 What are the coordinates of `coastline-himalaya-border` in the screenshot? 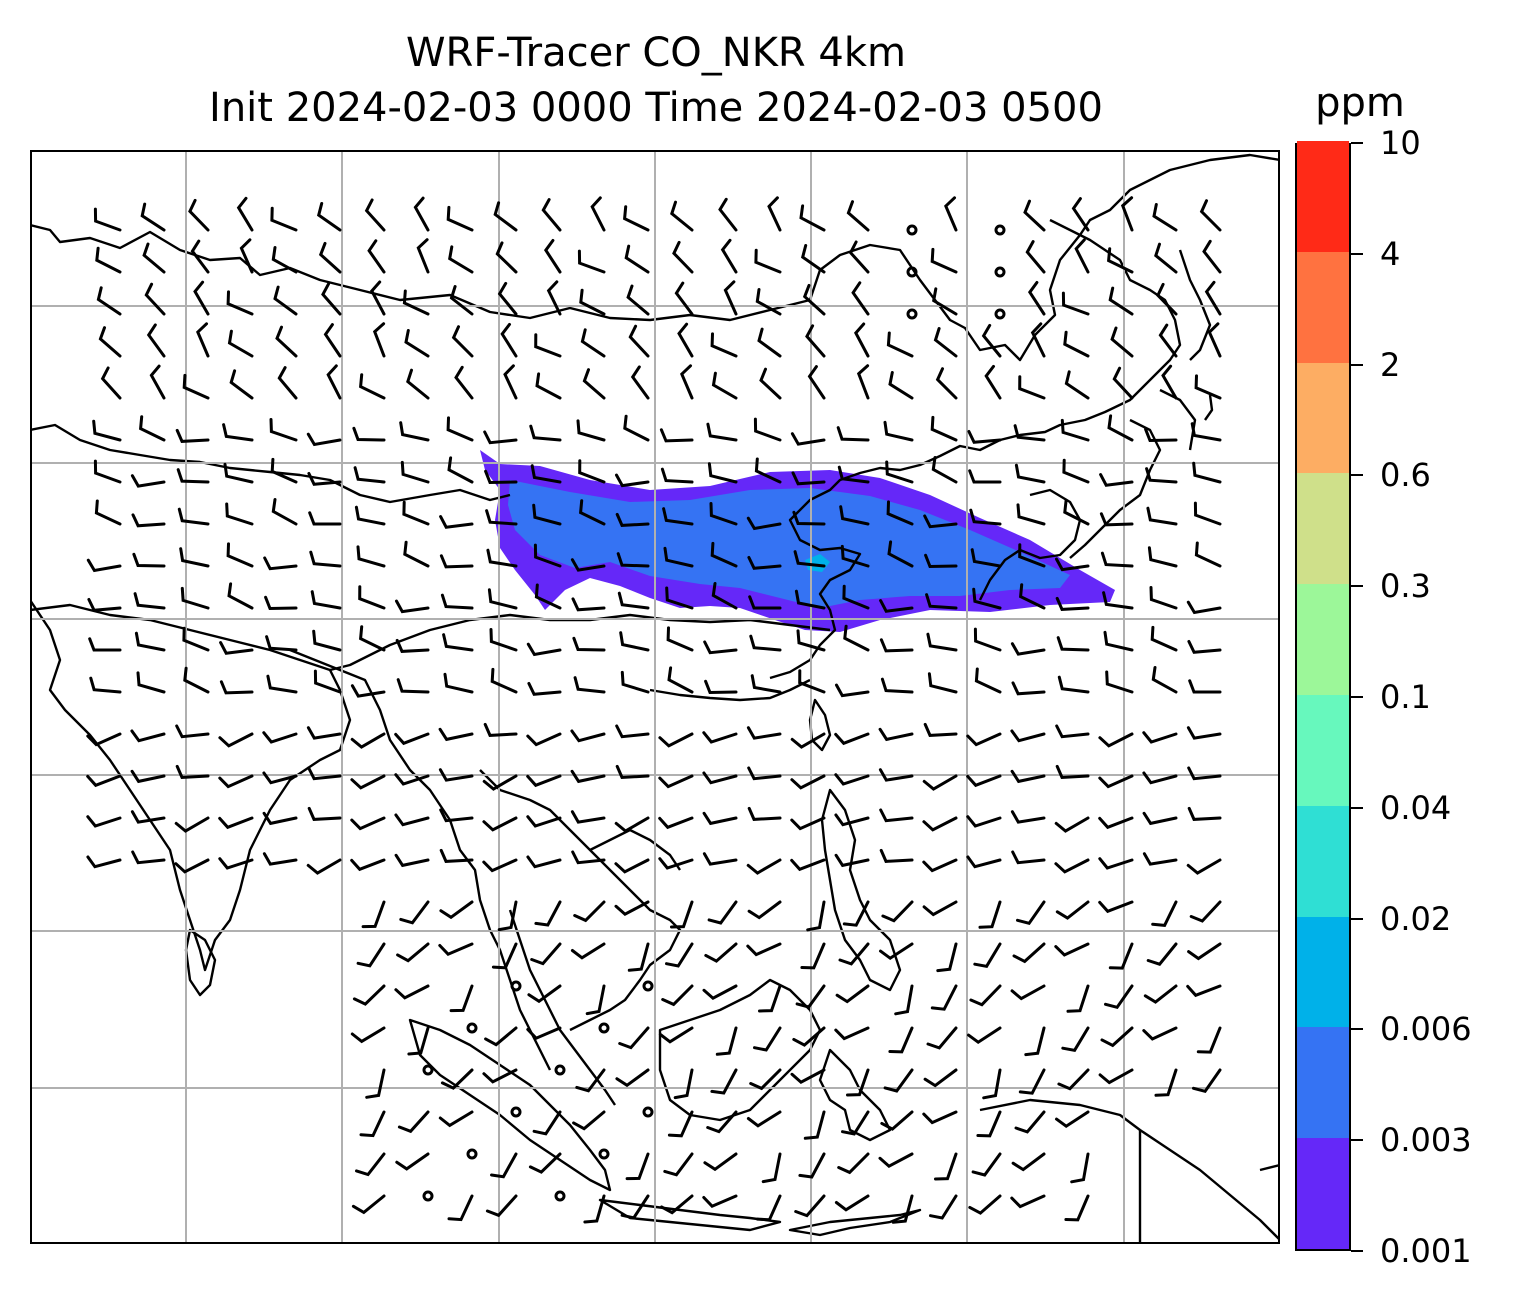 It's located at (430, 637).